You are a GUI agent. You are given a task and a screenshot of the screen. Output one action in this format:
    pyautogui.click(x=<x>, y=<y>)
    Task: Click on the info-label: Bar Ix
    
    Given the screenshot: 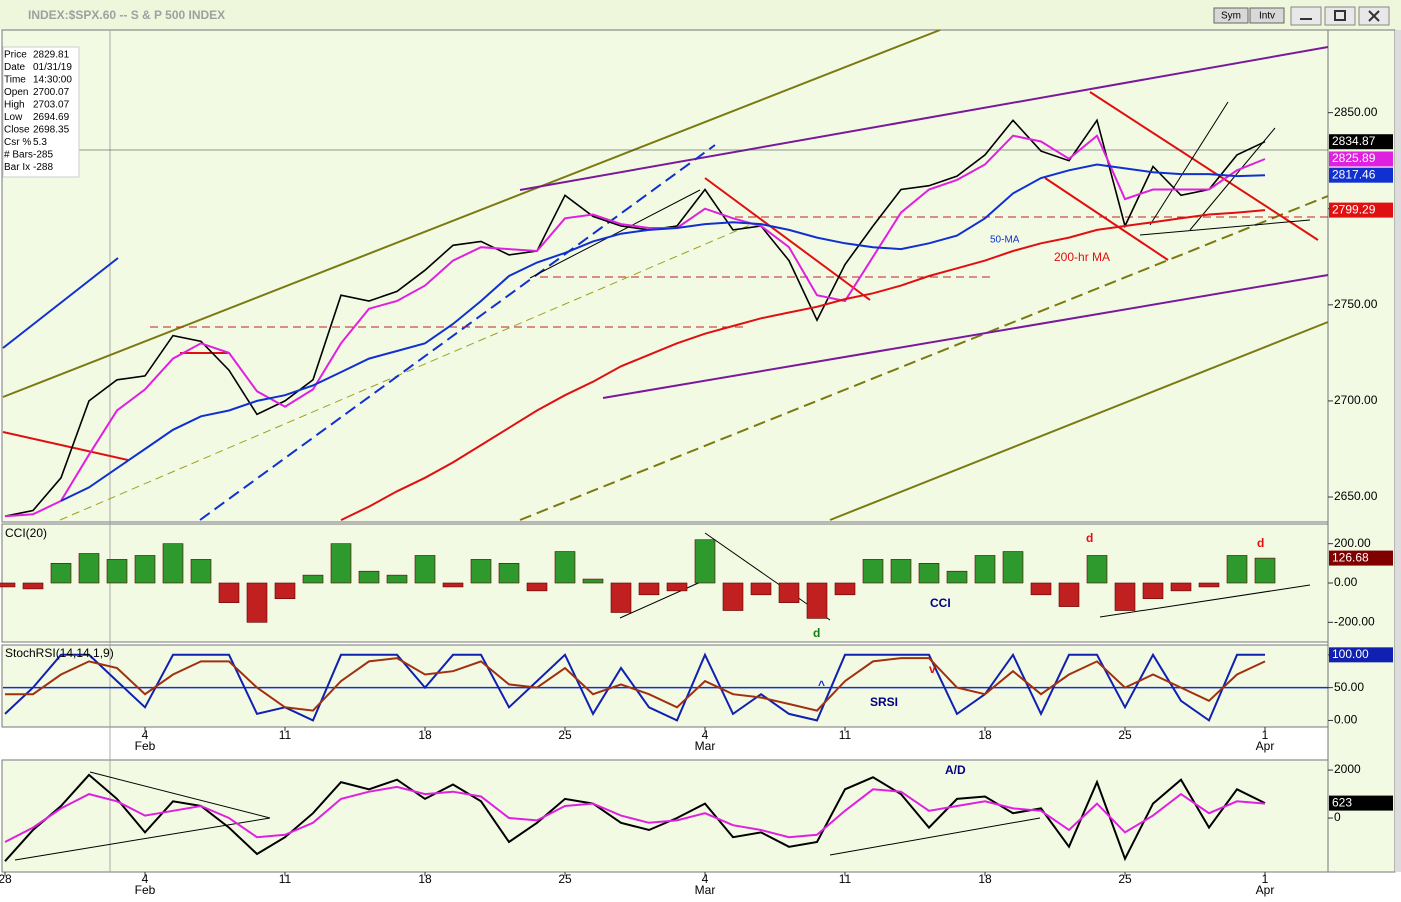 What is the action you would take?
    pyautogui.click(x=17, y=167)
    